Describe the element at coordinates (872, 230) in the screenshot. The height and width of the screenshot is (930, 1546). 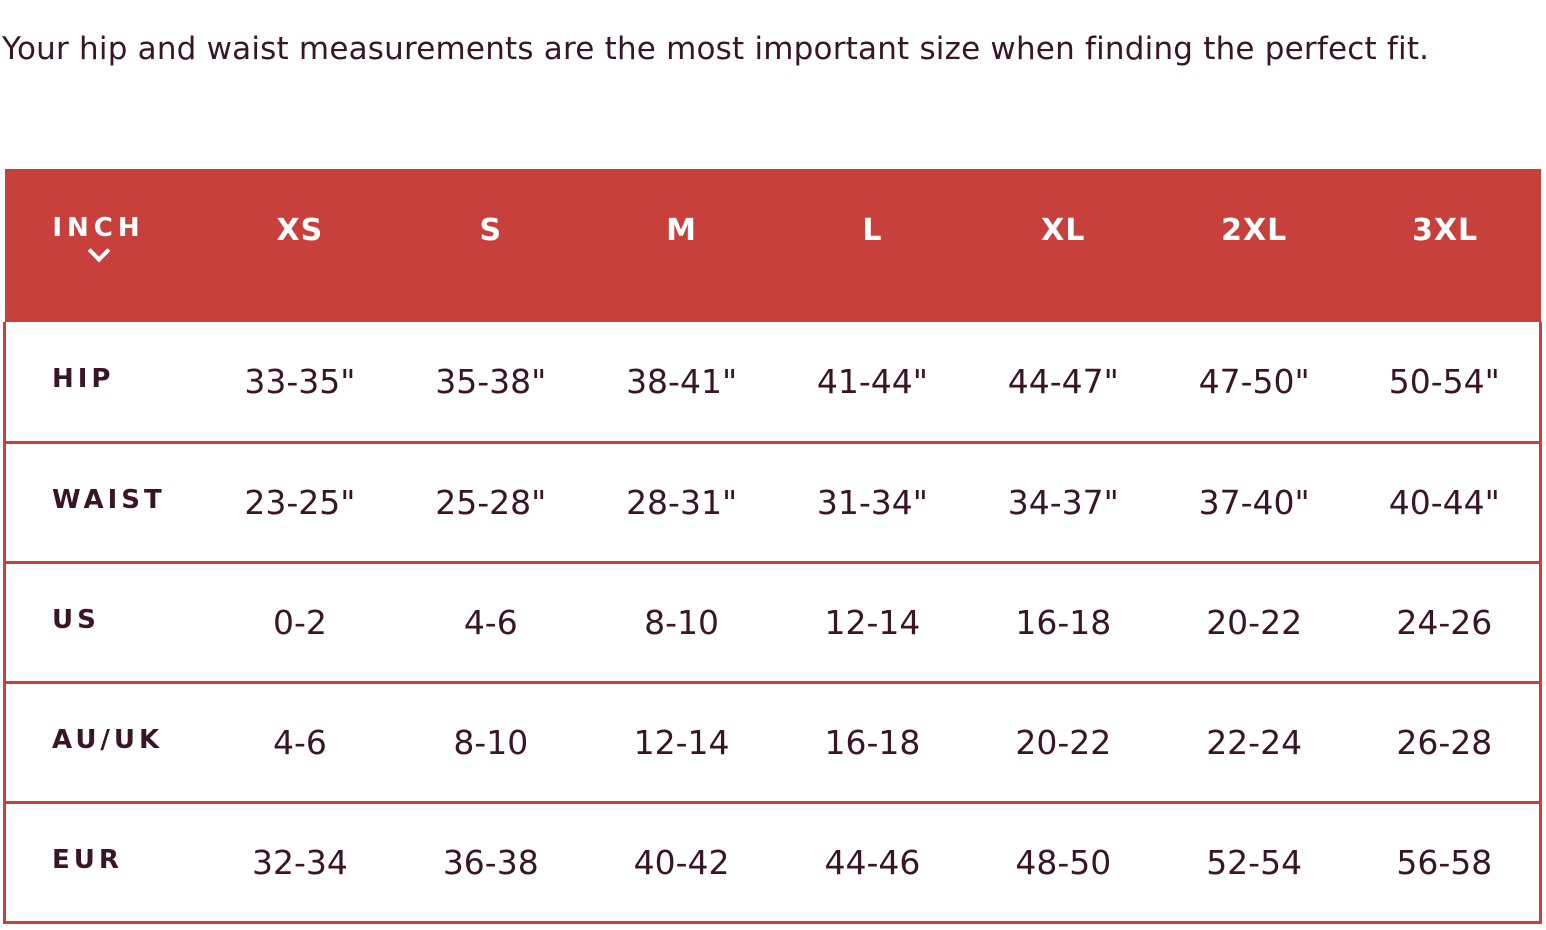
I see `size-header-l: L` at that location.